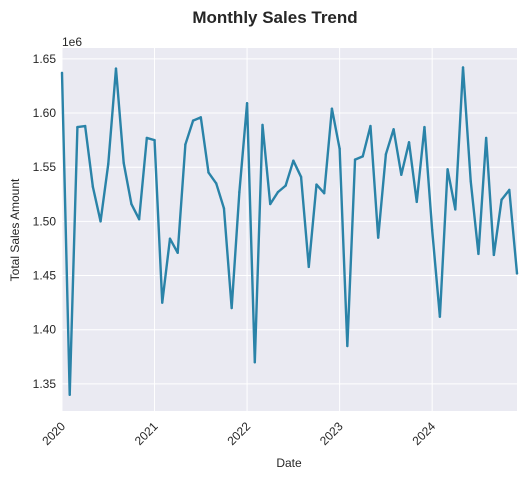 The height and width of the screenshot is (479, 527). I want to click on y-tick-label: 1.65, so click(45, 59).